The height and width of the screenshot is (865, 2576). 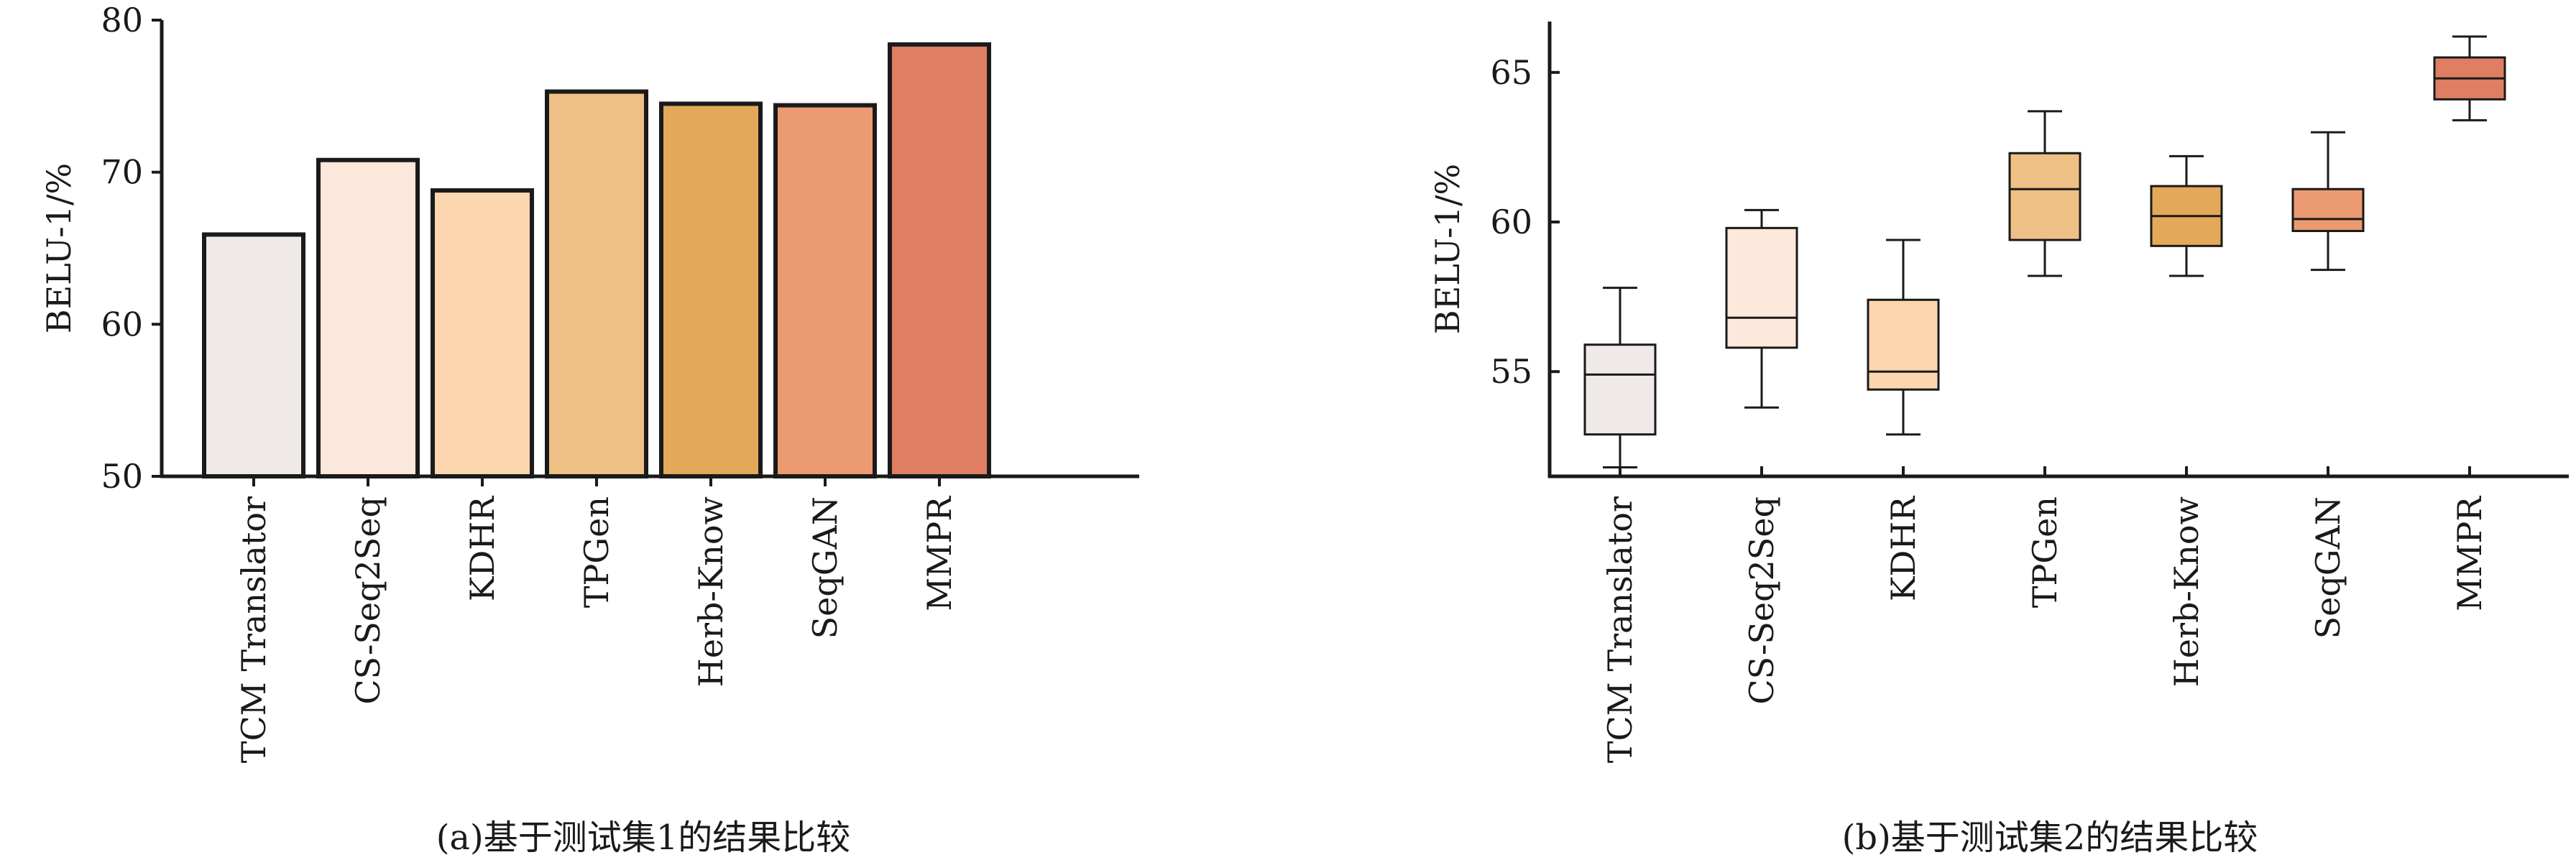 What do you see at coordinates (122, 172) in the screenshot?
I see `y-tick-label: 70` at bounding box center [122, 172].